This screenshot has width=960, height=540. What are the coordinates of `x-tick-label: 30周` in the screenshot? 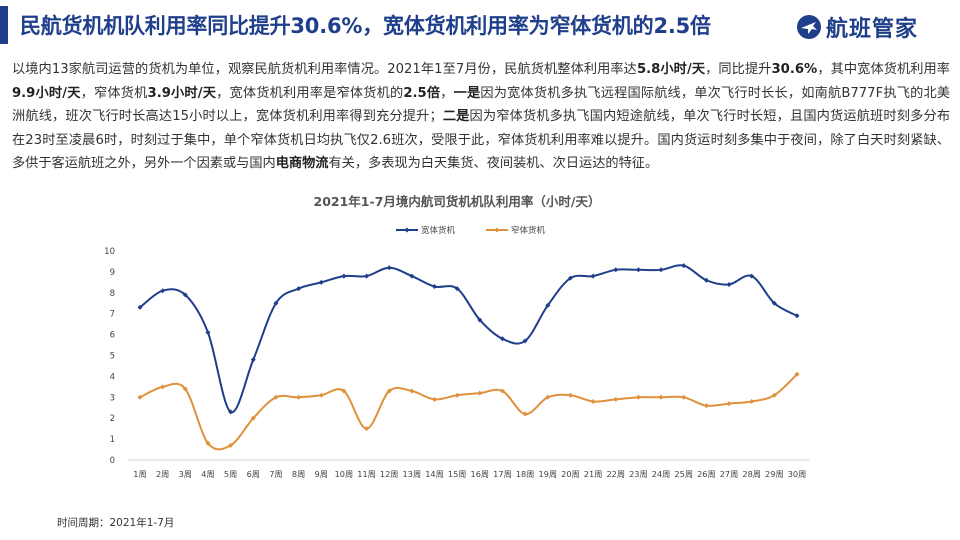 It's located at (797, 474).